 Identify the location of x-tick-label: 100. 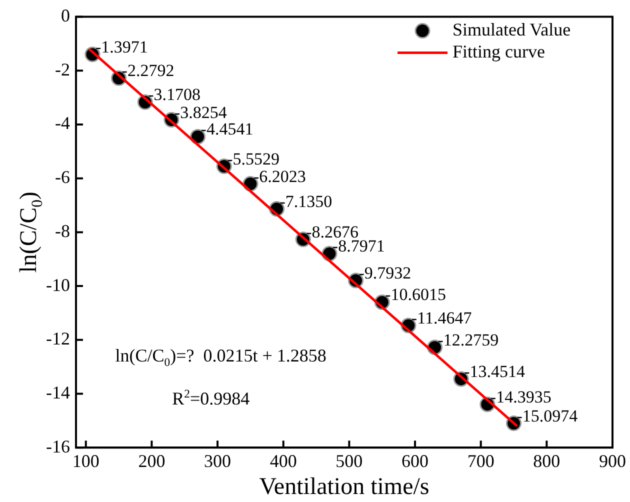
(86, 461).